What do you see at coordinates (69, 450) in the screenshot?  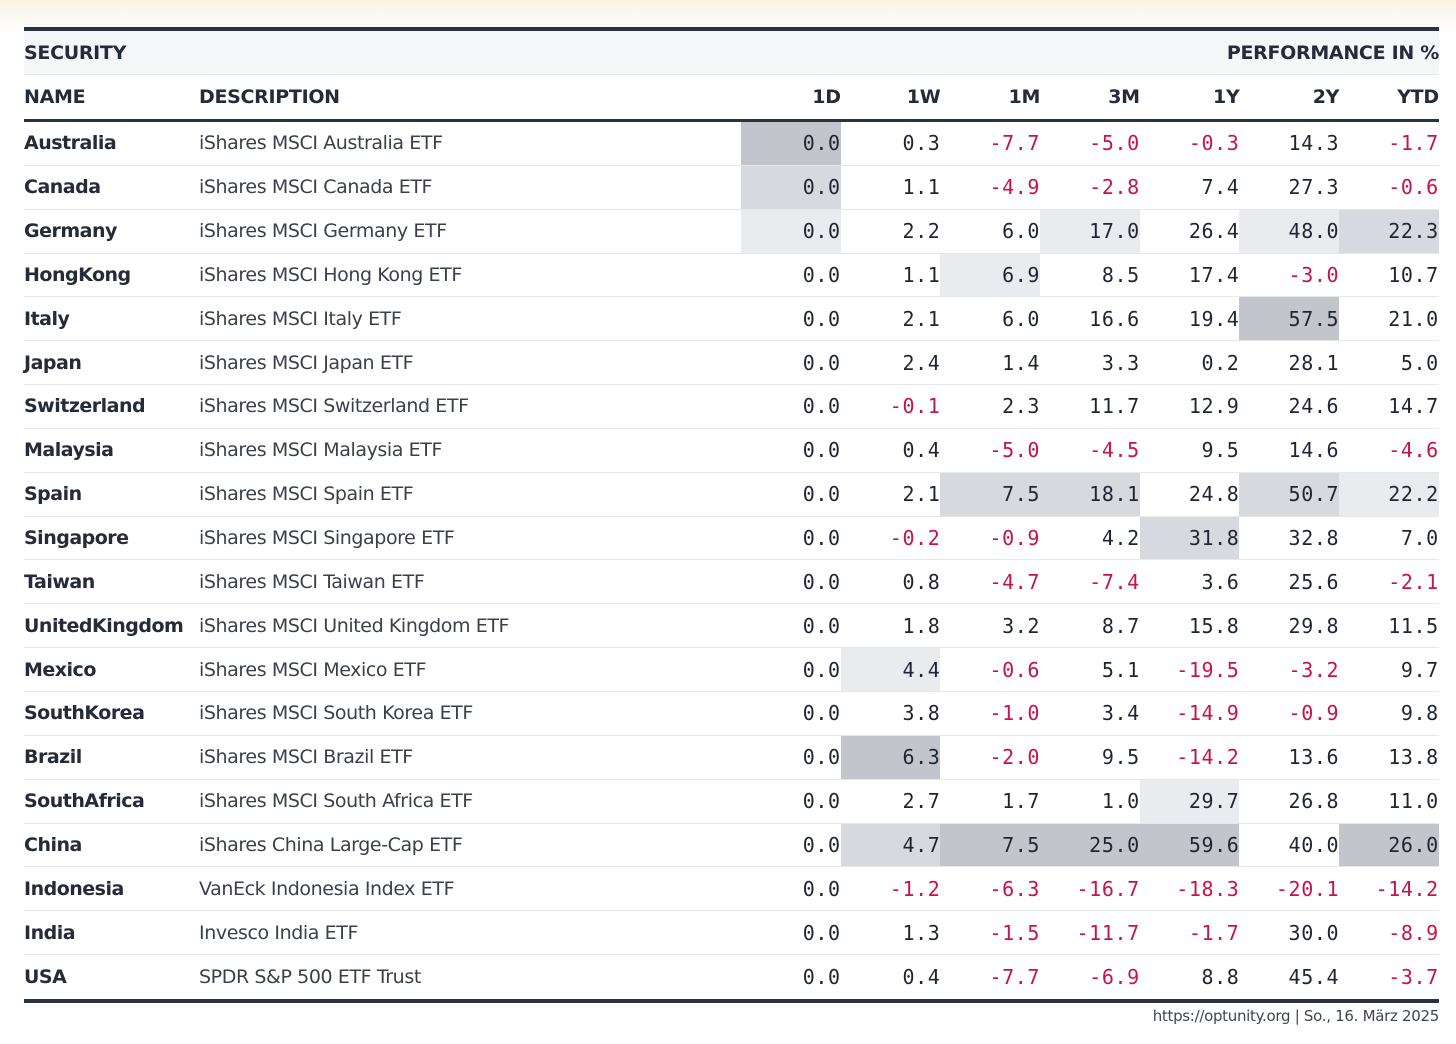 I see `row-name: Malaysia` at bounding box center [69, 450].